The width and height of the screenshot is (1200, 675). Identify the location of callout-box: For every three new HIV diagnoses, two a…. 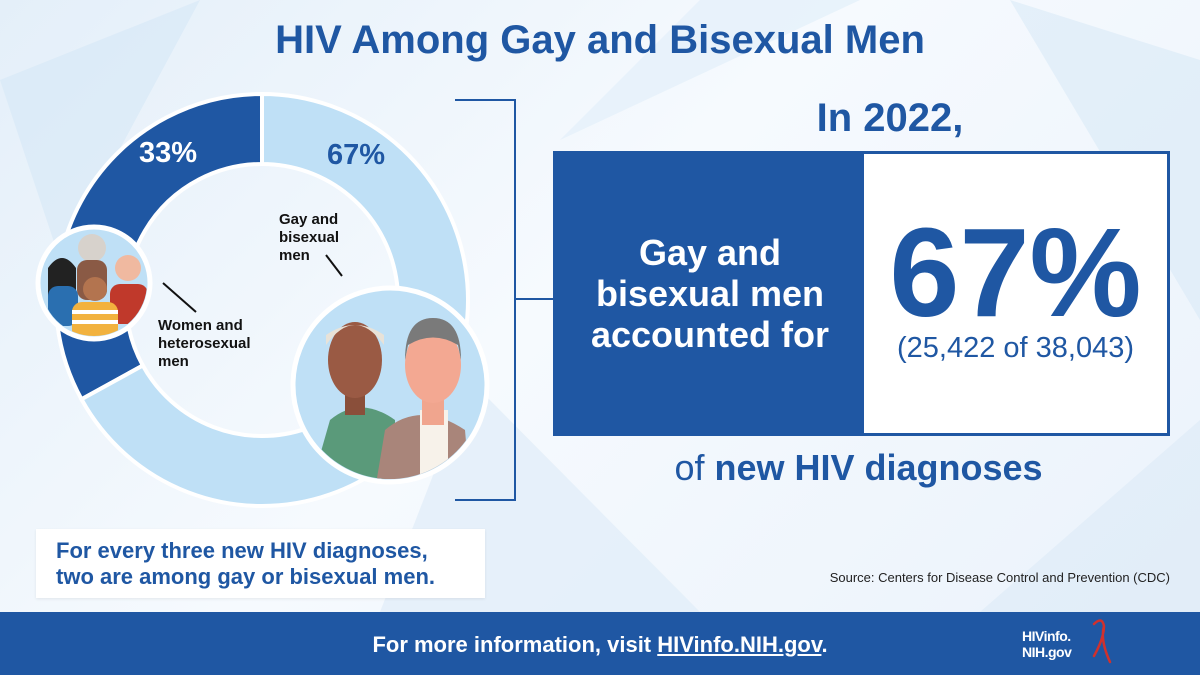
(260, 563).